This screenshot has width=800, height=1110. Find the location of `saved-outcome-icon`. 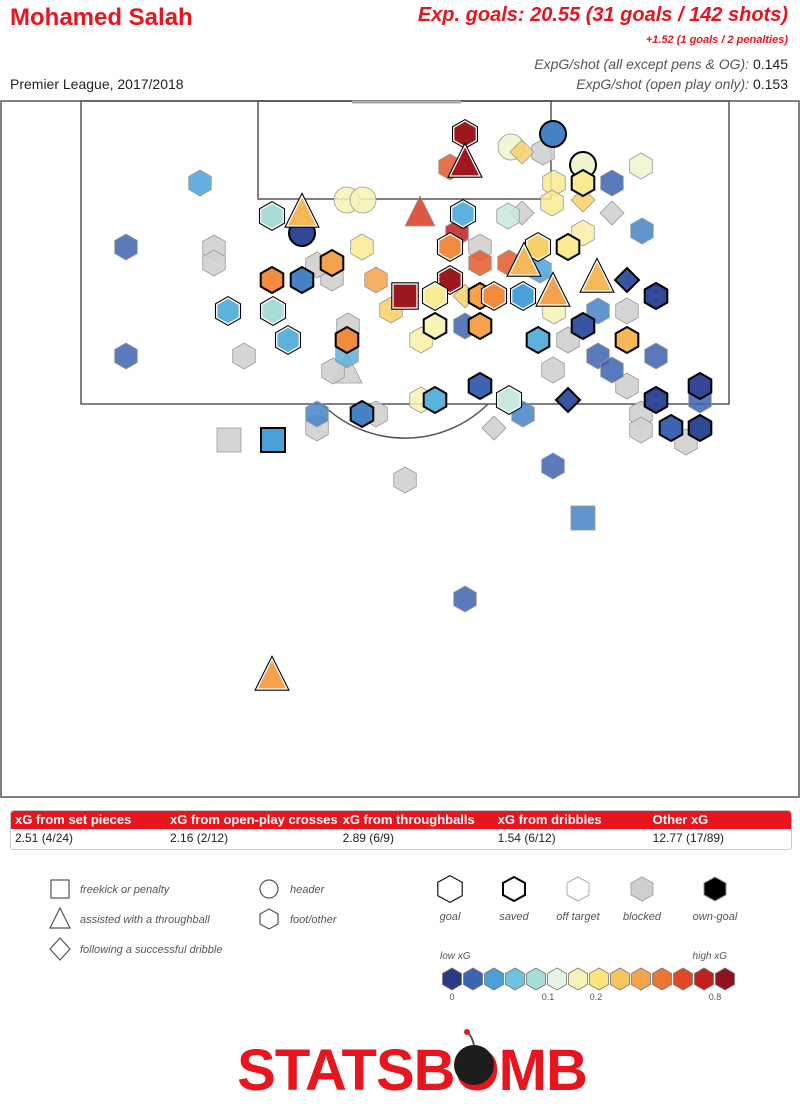

saved-outcome-icon is located at coordinates (514, 889).